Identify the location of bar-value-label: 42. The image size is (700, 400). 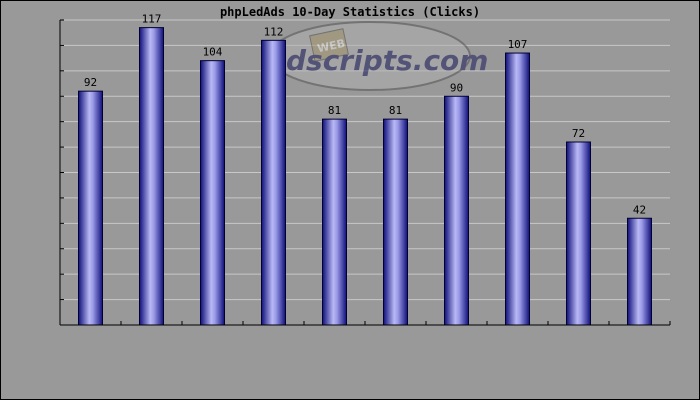
(639, 209).